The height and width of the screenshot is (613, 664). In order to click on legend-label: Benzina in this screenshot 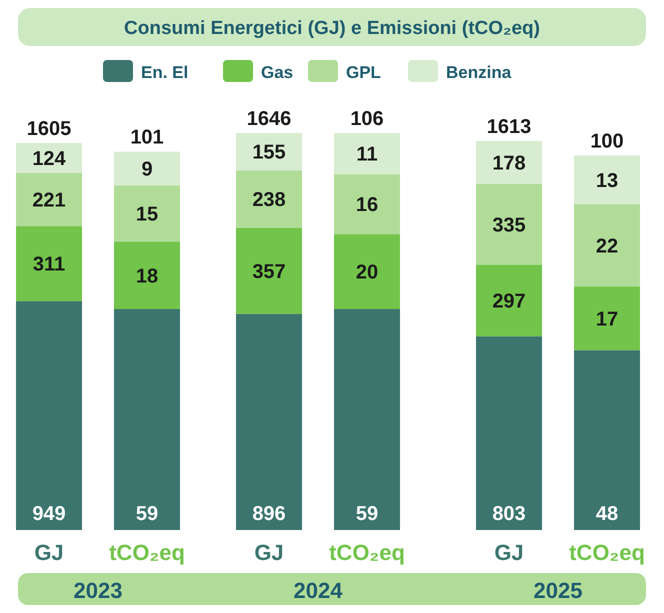, I will do `click(479, 72)`.